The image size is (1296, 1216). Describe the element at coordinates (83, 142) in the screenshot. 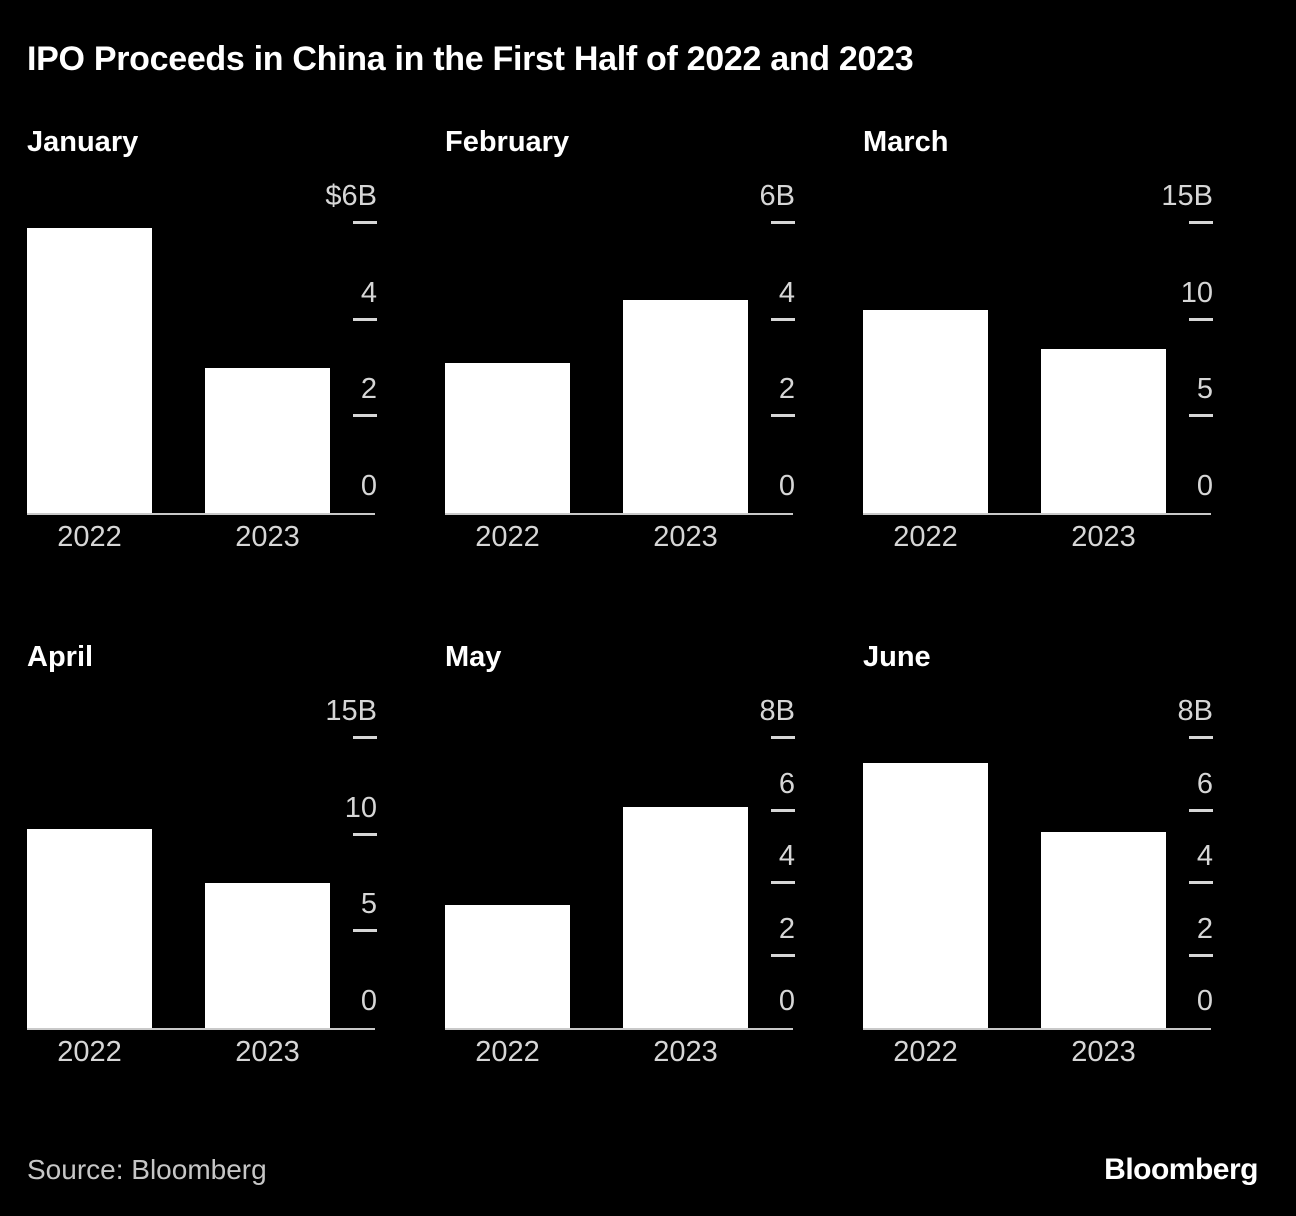

I see `month-title: January` at that location.